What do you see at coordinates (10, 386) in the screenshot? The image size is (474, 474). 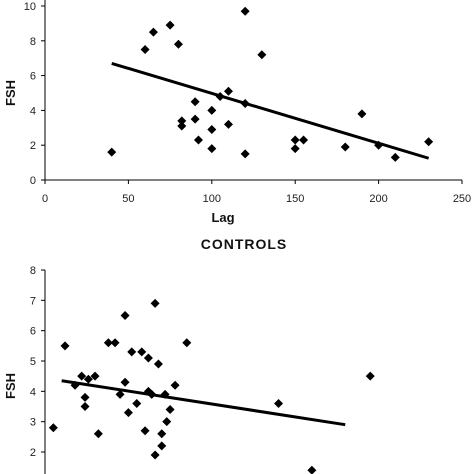 I see `controls-chart-y-axis-label: FSH` at bounding box center [10, 386].